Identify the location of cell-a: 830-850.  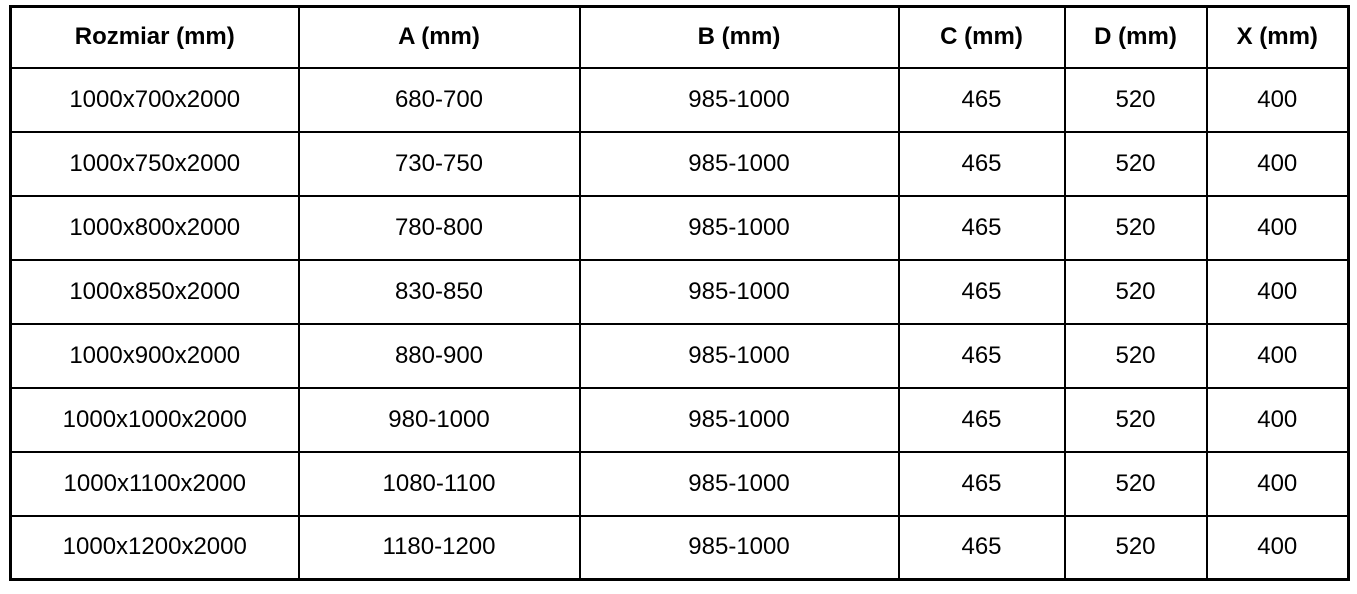
(439, 291).